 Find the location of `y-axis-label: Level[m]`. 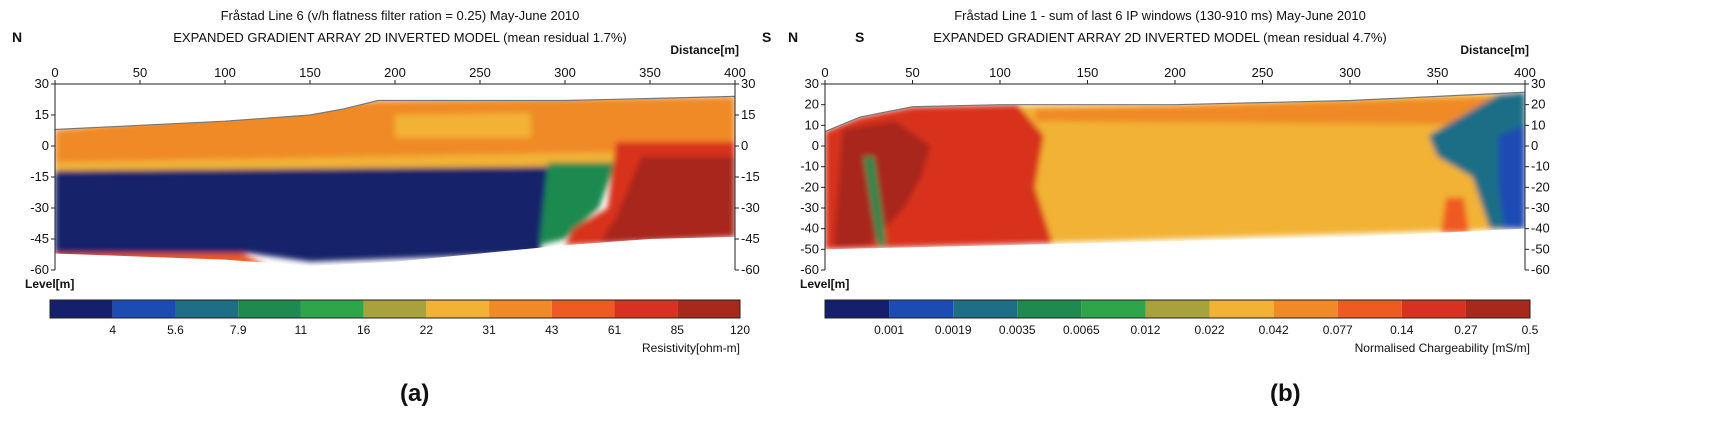

y-axis-label: Level[m] is located at coordinates (824, 284).